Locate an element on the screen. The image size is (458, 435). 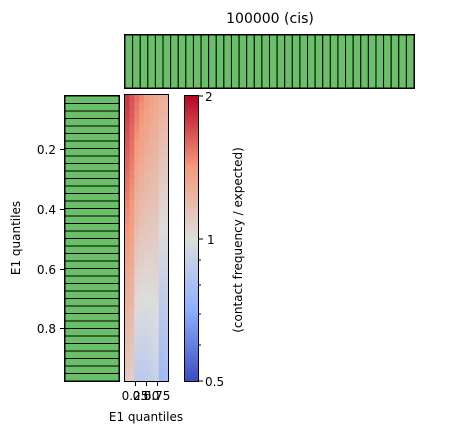
x-axis-label: E1 quantiles is located at coordinates (146, 417).